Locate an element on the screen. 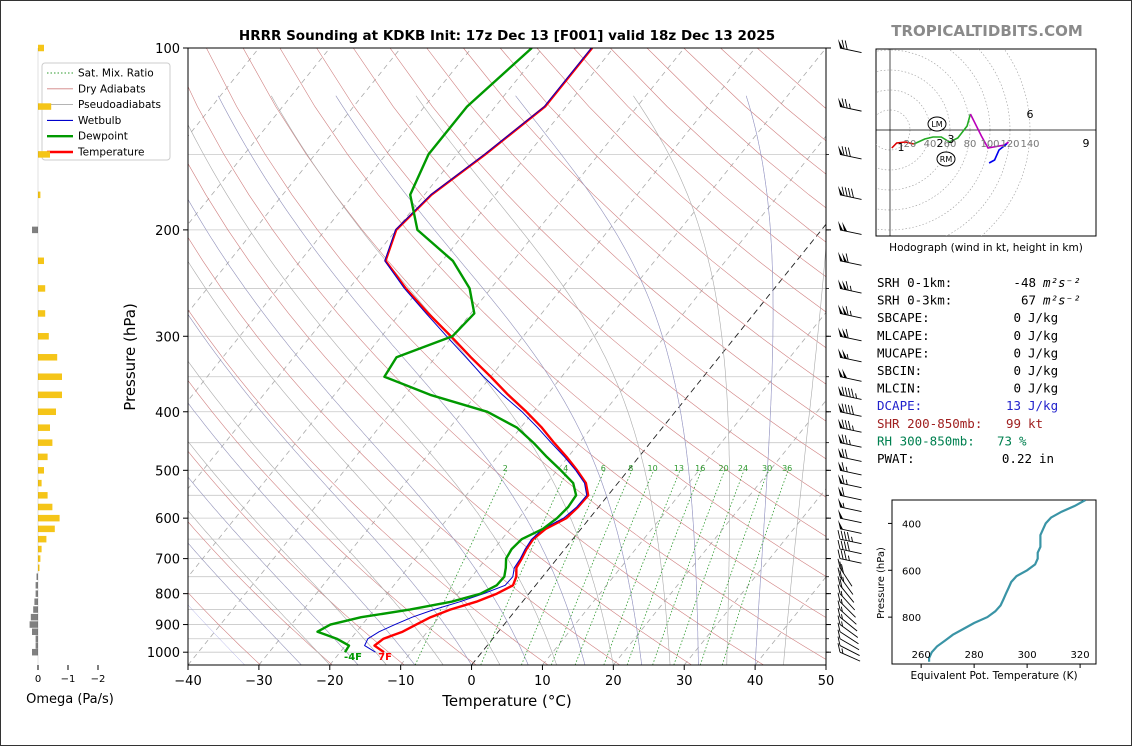 Image resolution: width=1134 pixels, height=748 pixels. theta-e-panel: 260 280 300 320 400 600 800 is located at coordinates (992, 583).